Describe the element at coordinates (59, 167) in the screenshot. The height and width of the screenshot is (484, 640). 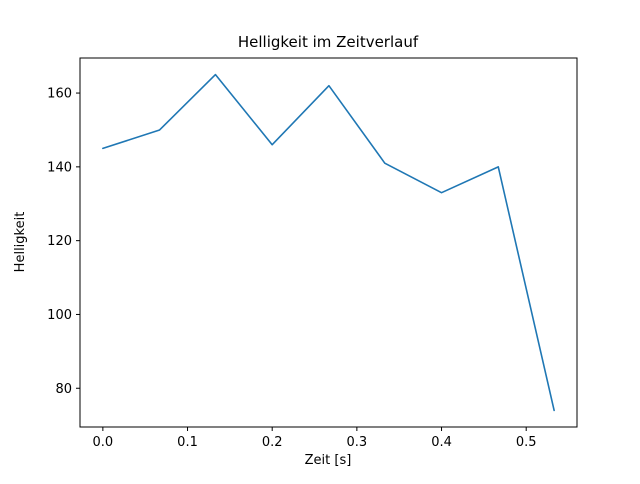
I see `y-tick-label: 140` at that location.